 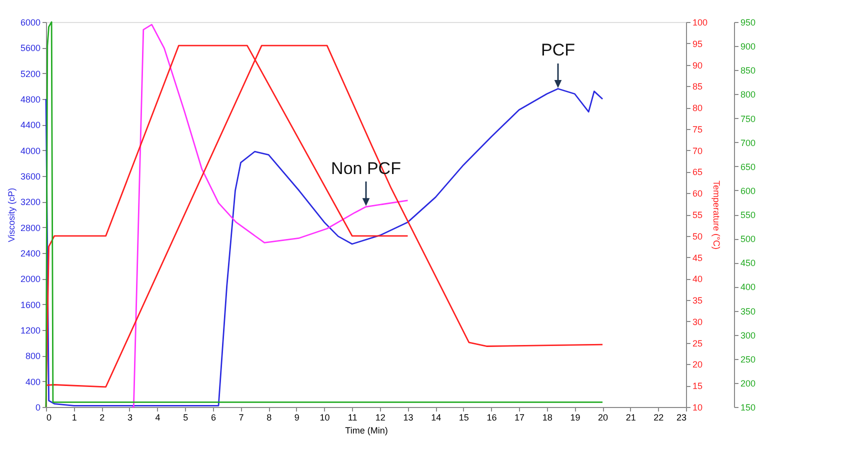 I want to click on x-tick-label: 11, so click(x=353, y=417).